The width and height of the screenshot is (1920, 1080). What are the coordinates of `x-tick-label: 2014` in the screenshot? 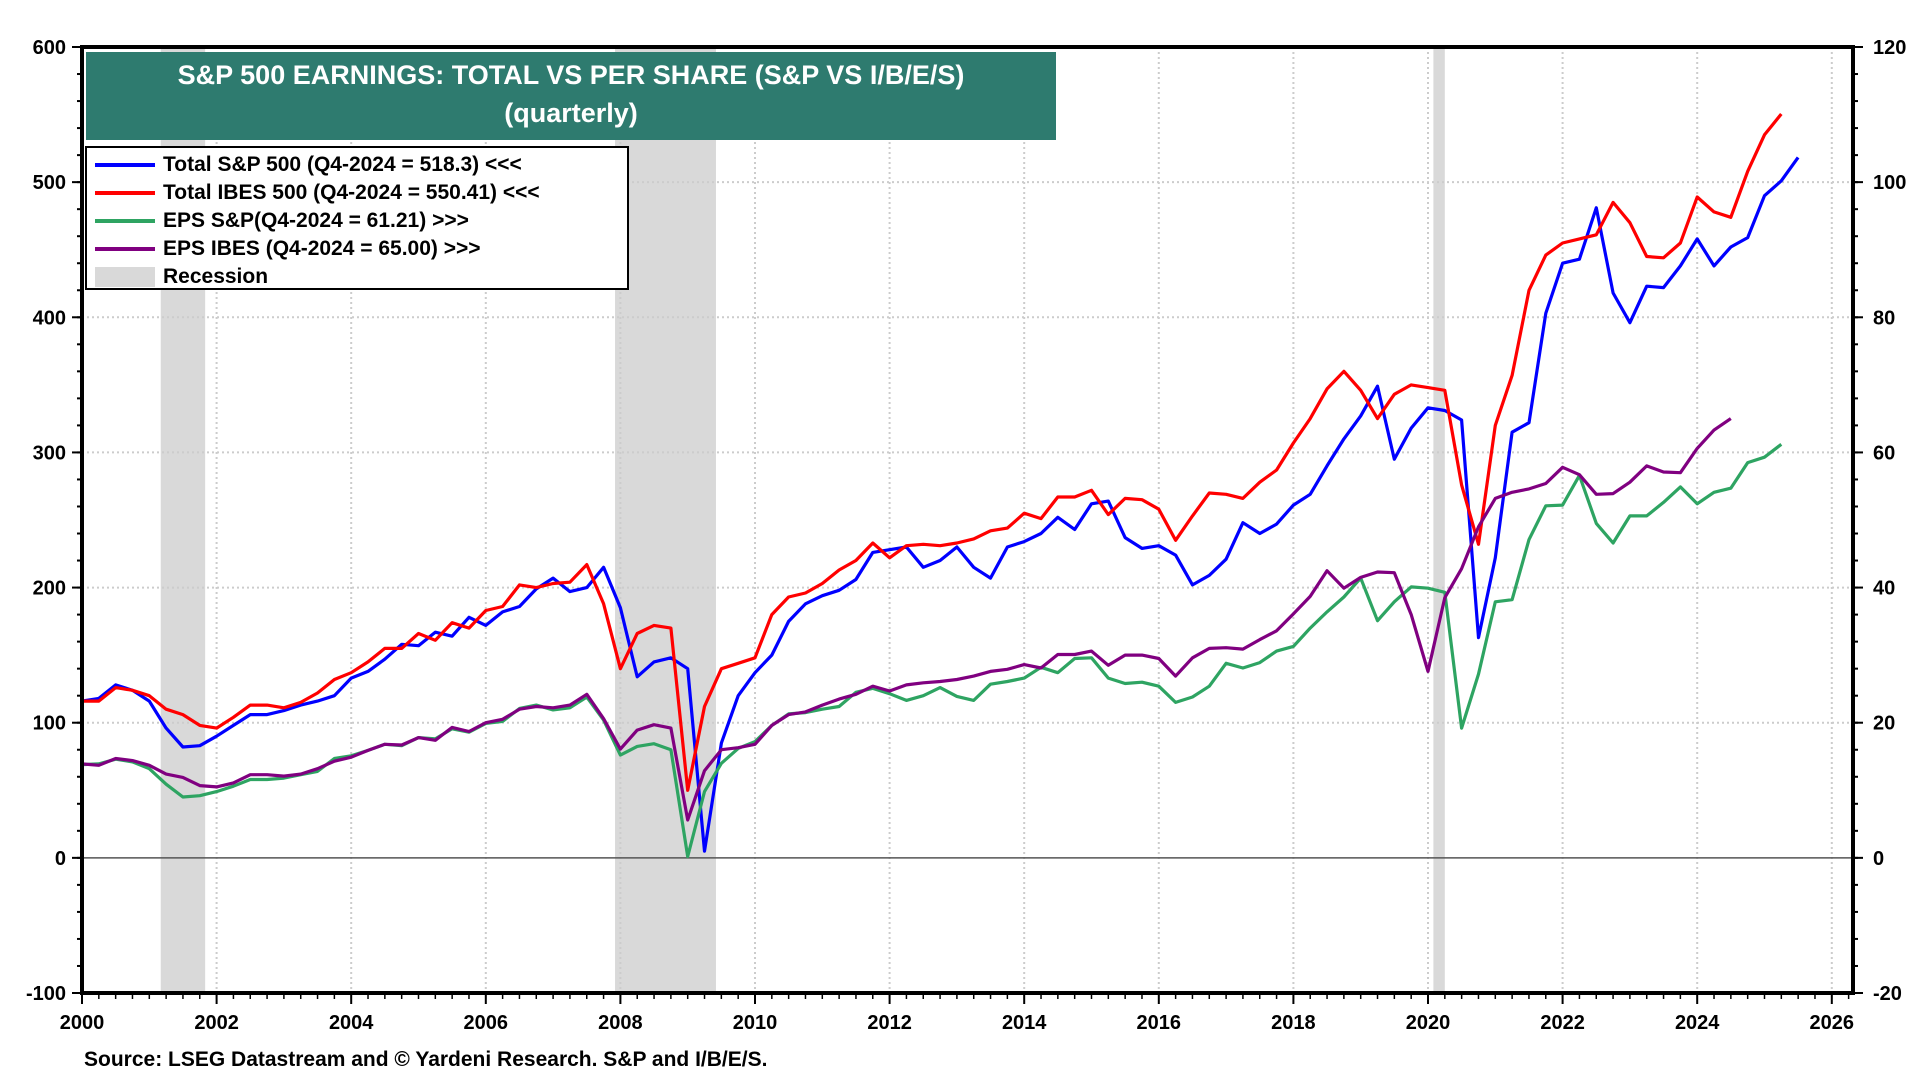 It's located at (1024, 1023).